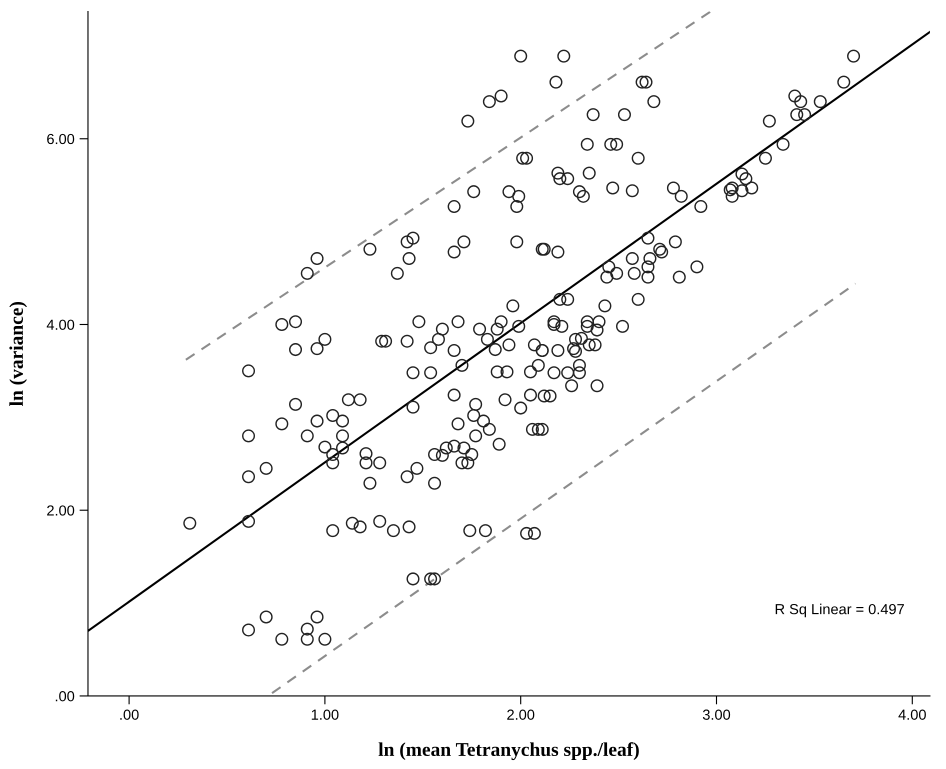 This screenshot has height=769, width=946. I want to click on y-tick-label: 2.00, so click(60, 510).